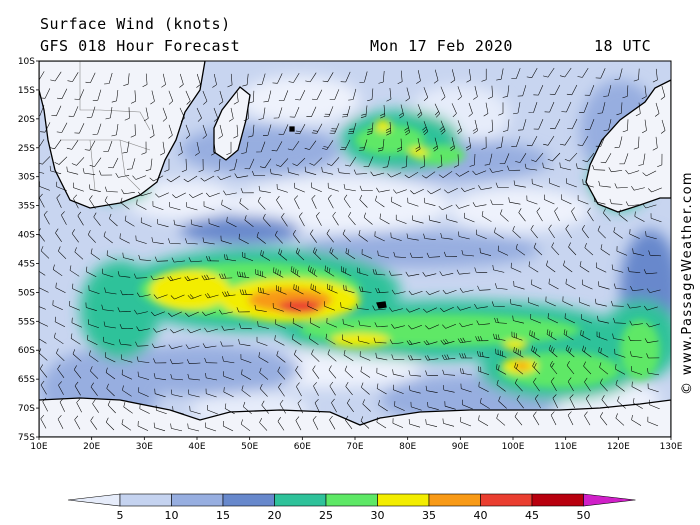  Describe the element at coordinates (26, 351) in the screenshot. I see `lat-label: 60S` at that location.